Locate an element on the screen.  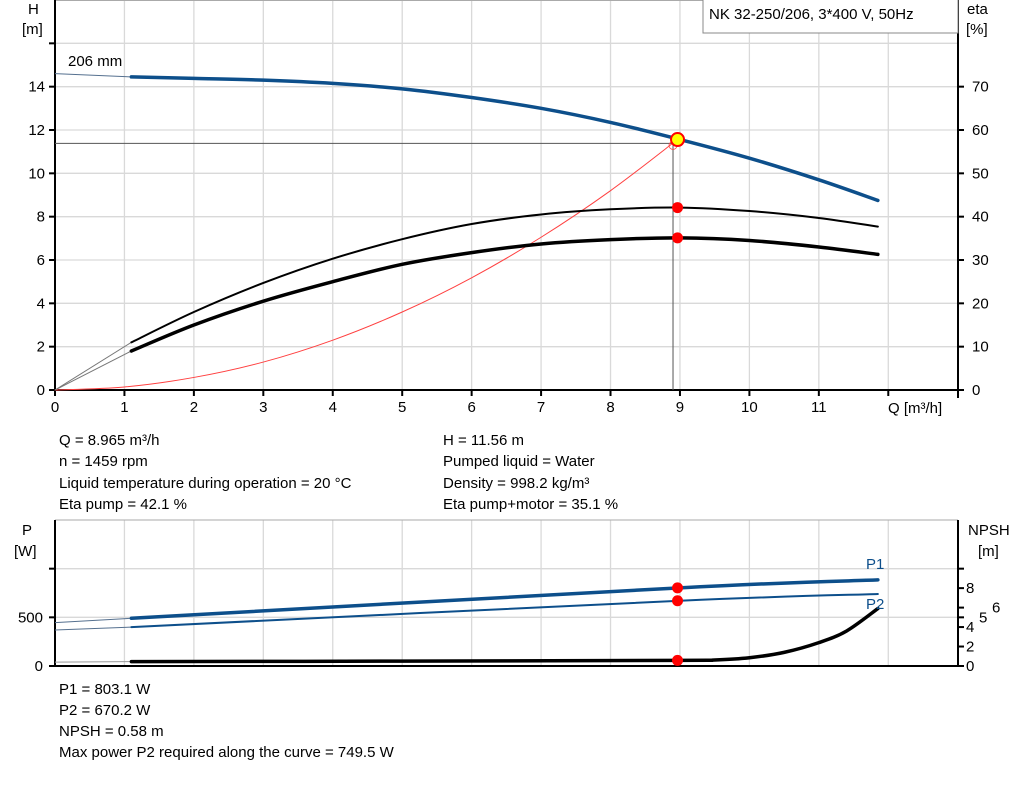
eta-pump-curve-extrapolated is located at coordinates (93, 366).